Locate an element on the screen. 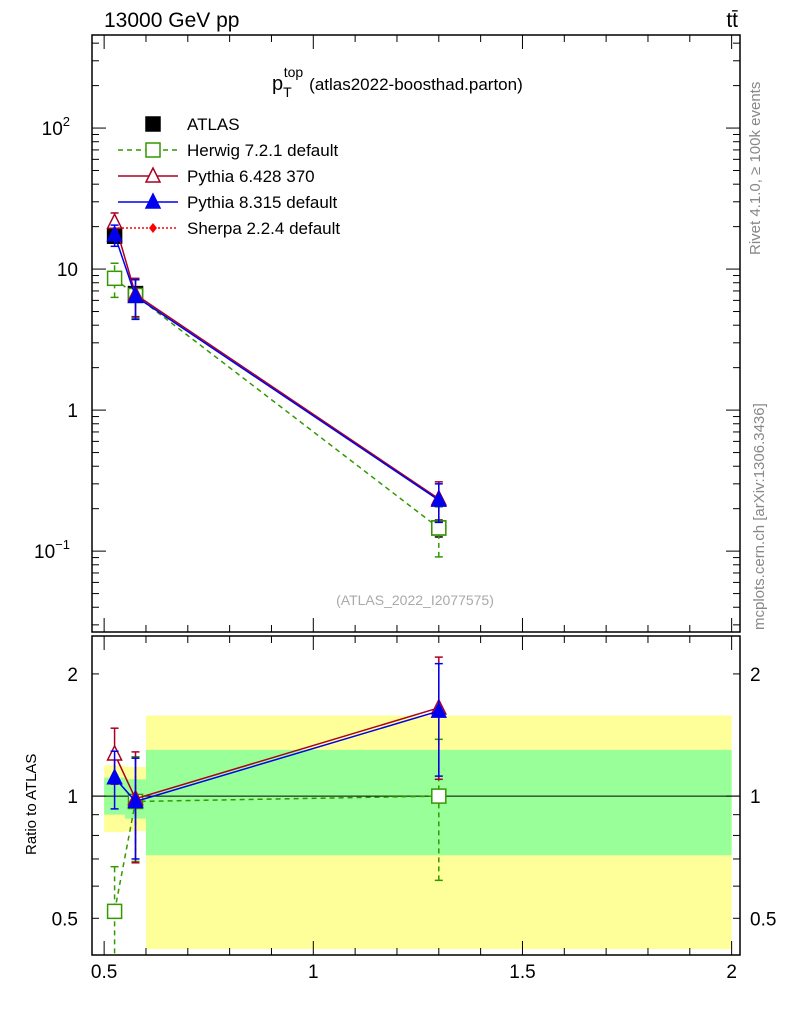 This screenshot has height=1024, width=786. y-tick-label: 2 is located at coordinates (72, 675).